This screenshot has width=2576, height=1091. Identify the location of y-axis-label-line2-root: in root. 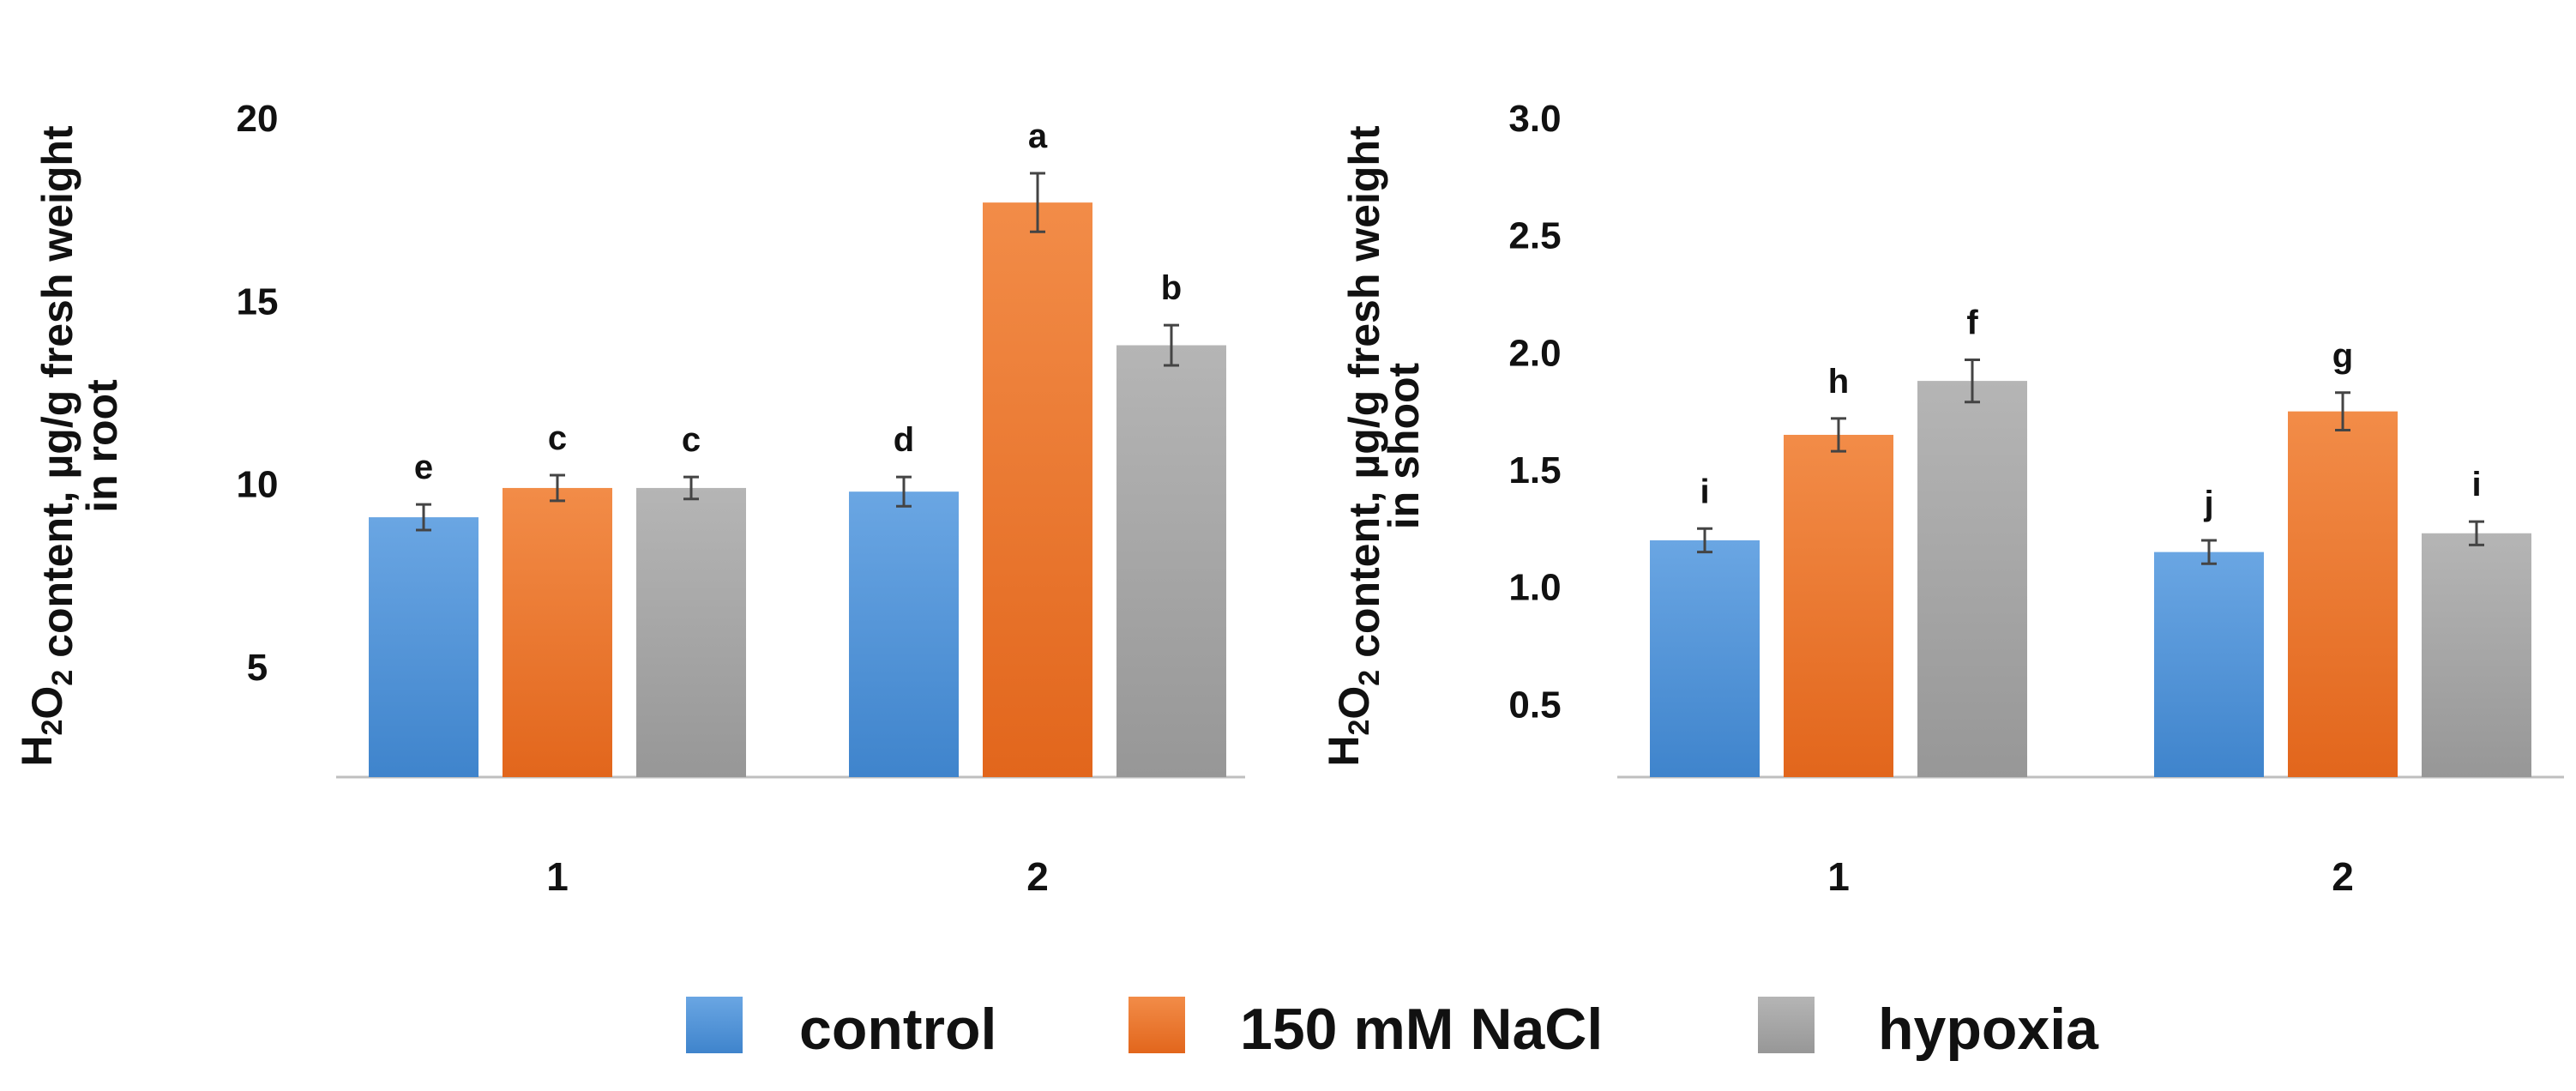
(102, 446).